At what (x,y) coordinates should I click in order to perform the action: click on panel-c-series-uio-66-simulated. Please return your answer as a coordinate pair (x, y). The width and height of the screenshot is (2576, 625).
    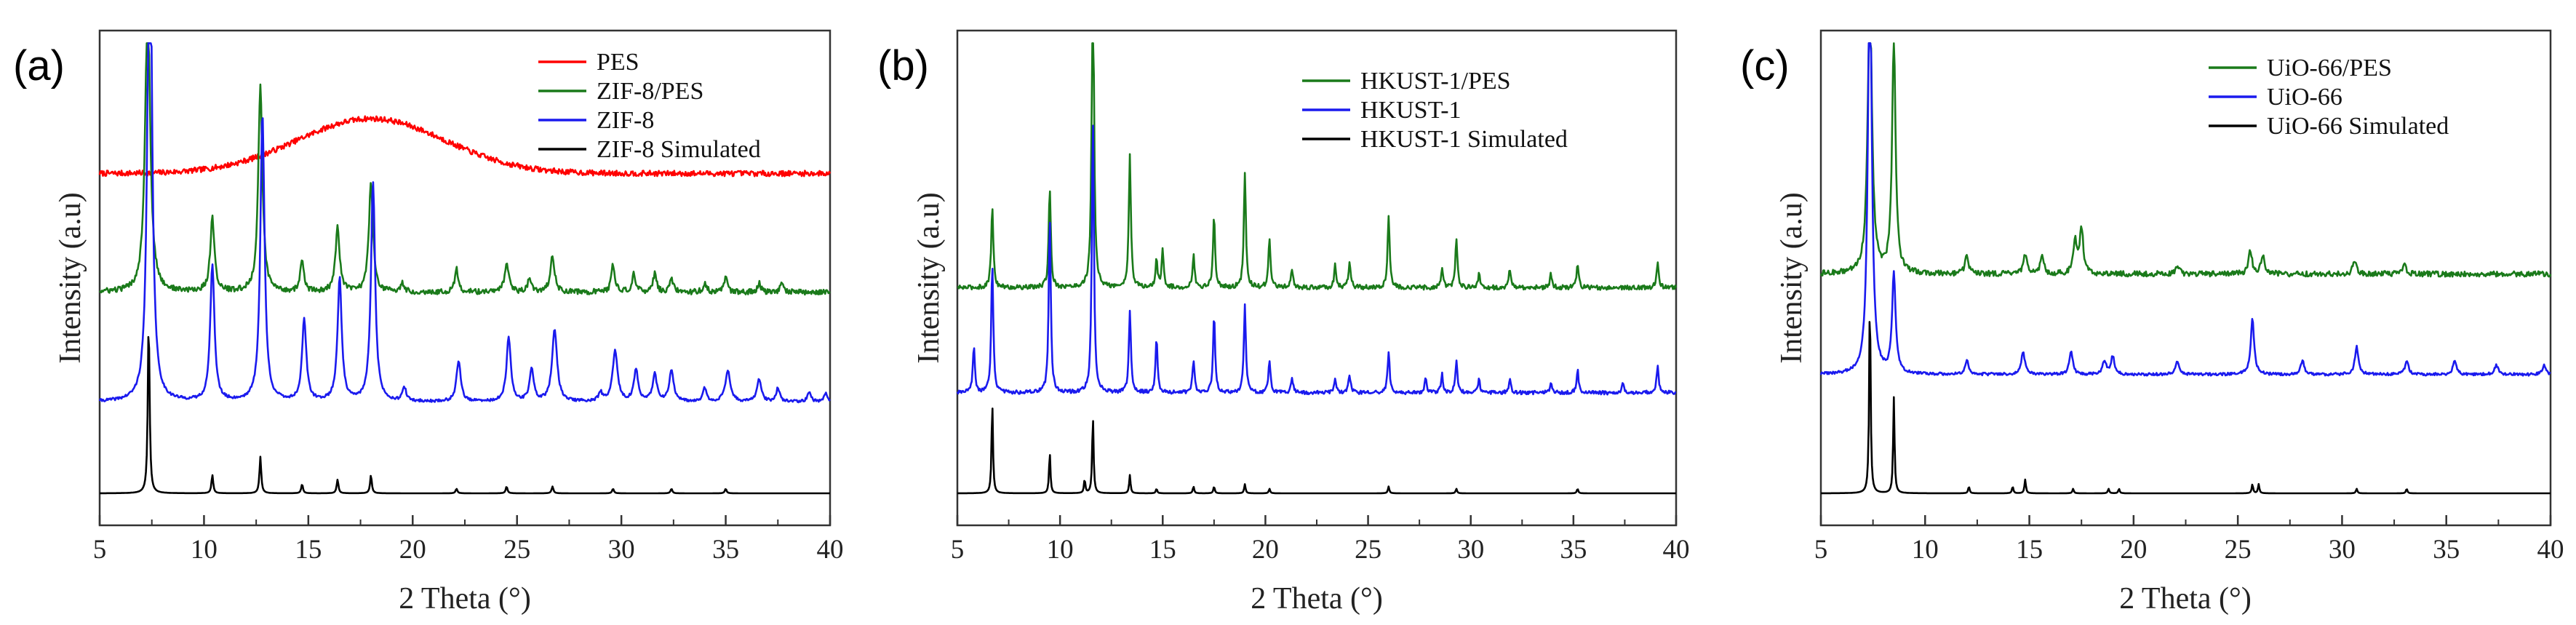
    Looking at the image, I should click on (2185, 408).